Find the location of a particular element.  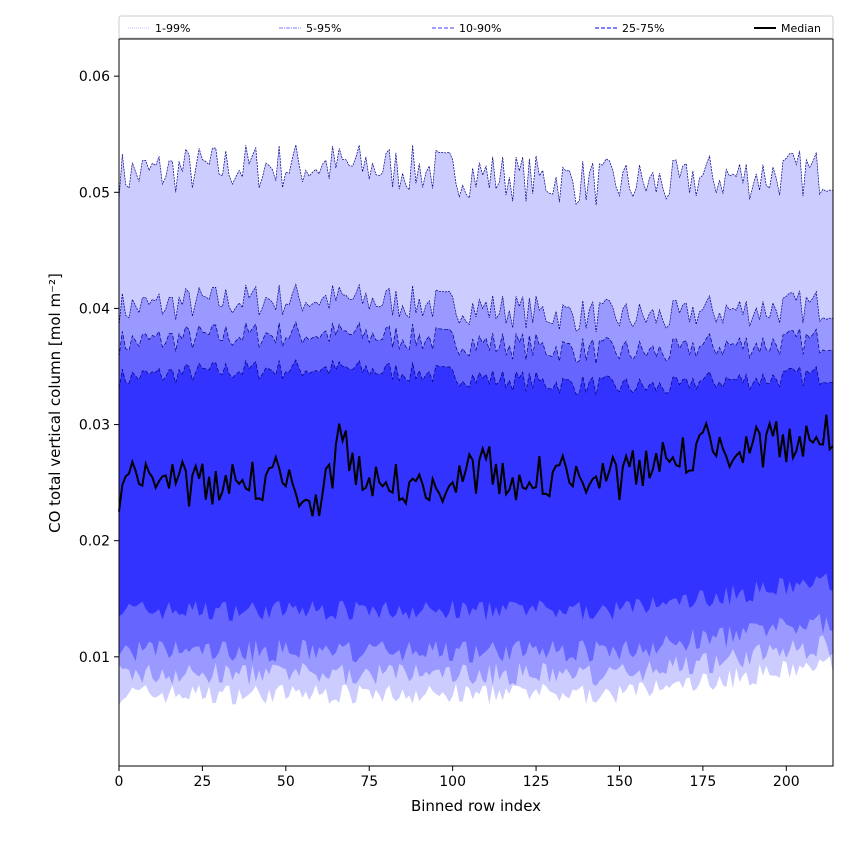

x-tick-label: 75 is located at coordinates (369, 782).